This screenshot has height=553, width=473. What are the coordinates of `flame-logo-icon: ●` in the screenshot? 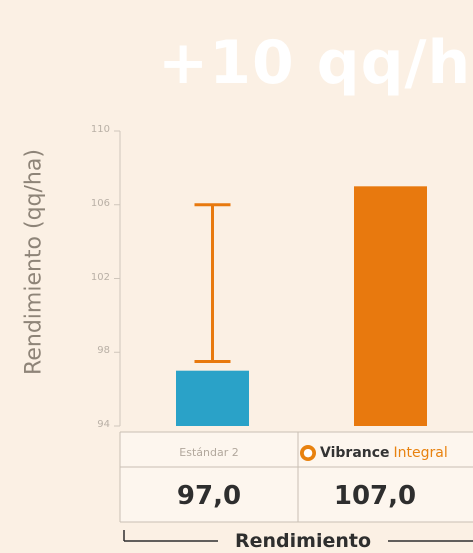 It's located at (308, 453).